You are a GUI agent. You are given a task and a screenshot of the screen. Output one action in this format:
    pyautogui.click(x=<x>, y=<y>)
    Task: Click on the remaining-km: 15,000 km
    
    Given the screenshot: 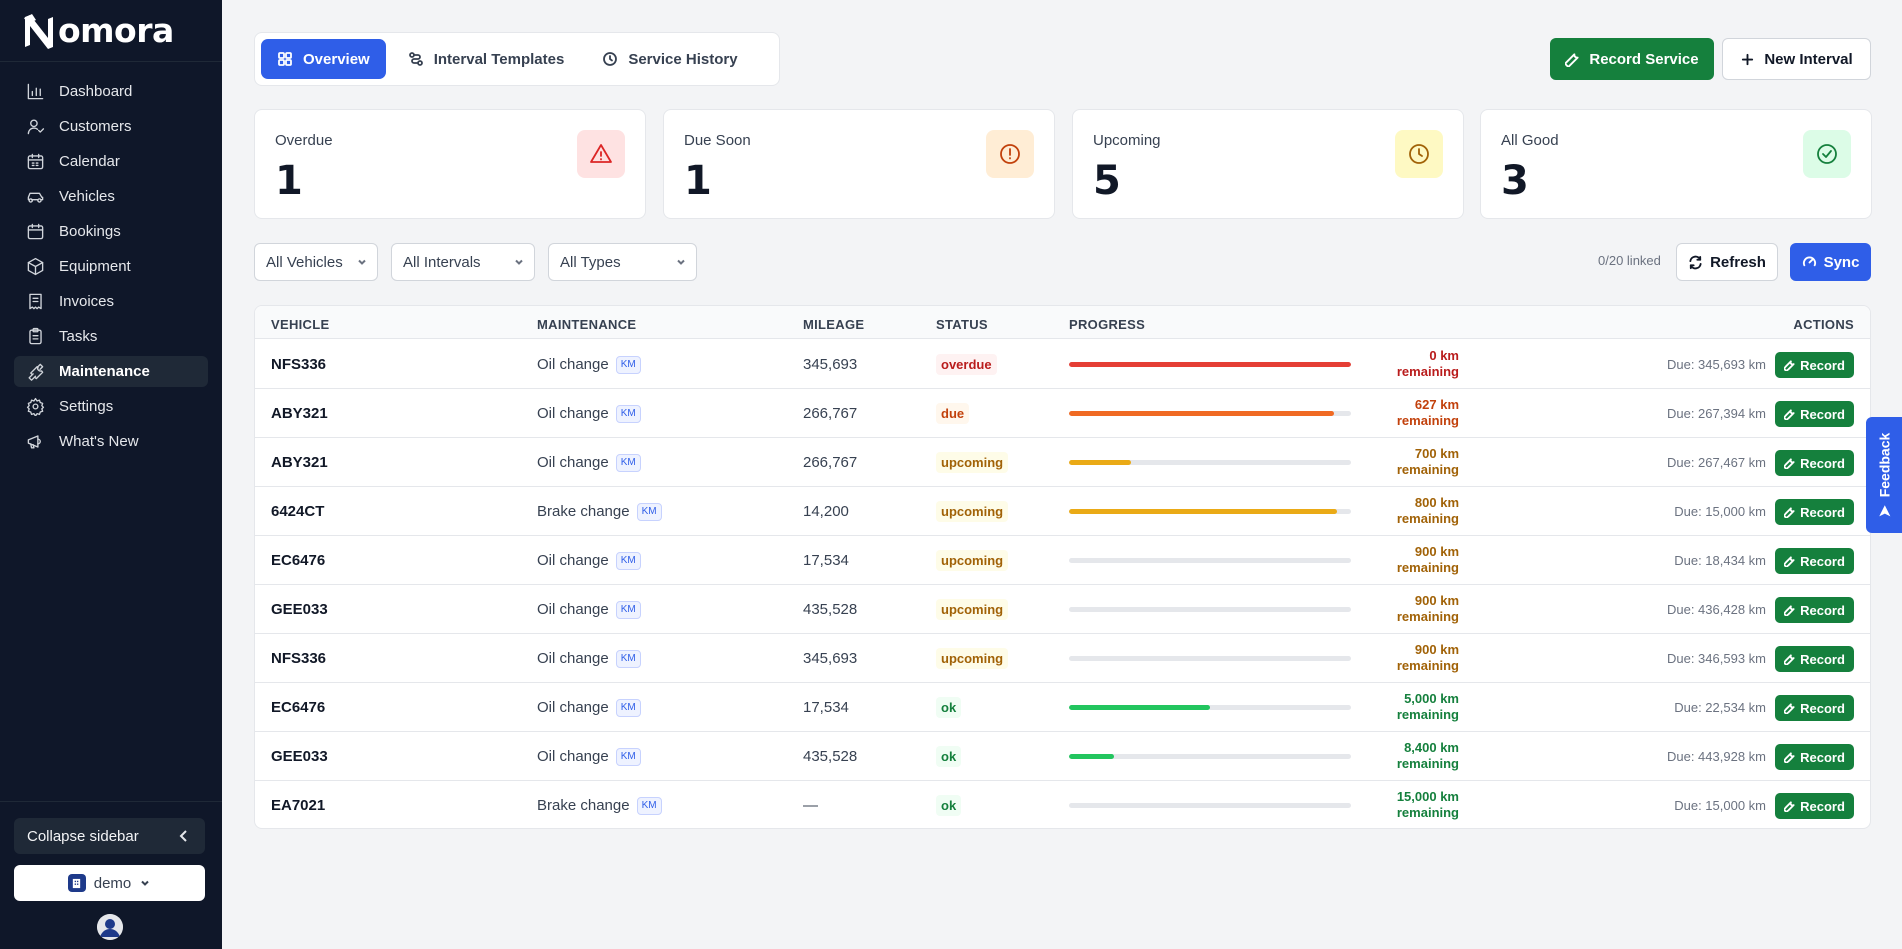 What is the action you would take?
    pyautogui.click(x=1427, y=796)
    